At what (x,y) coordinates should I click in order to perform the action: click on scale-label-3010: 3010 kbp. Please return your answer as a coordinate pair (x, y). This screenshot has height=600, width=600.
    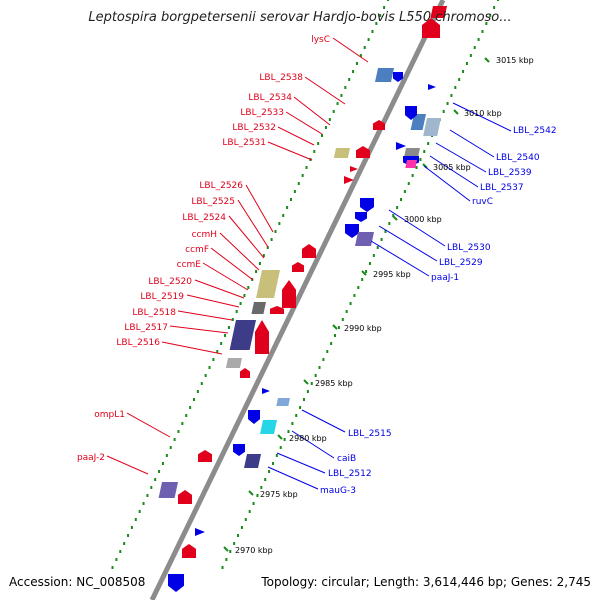
    Looking at the image, I should click on (483, 113).